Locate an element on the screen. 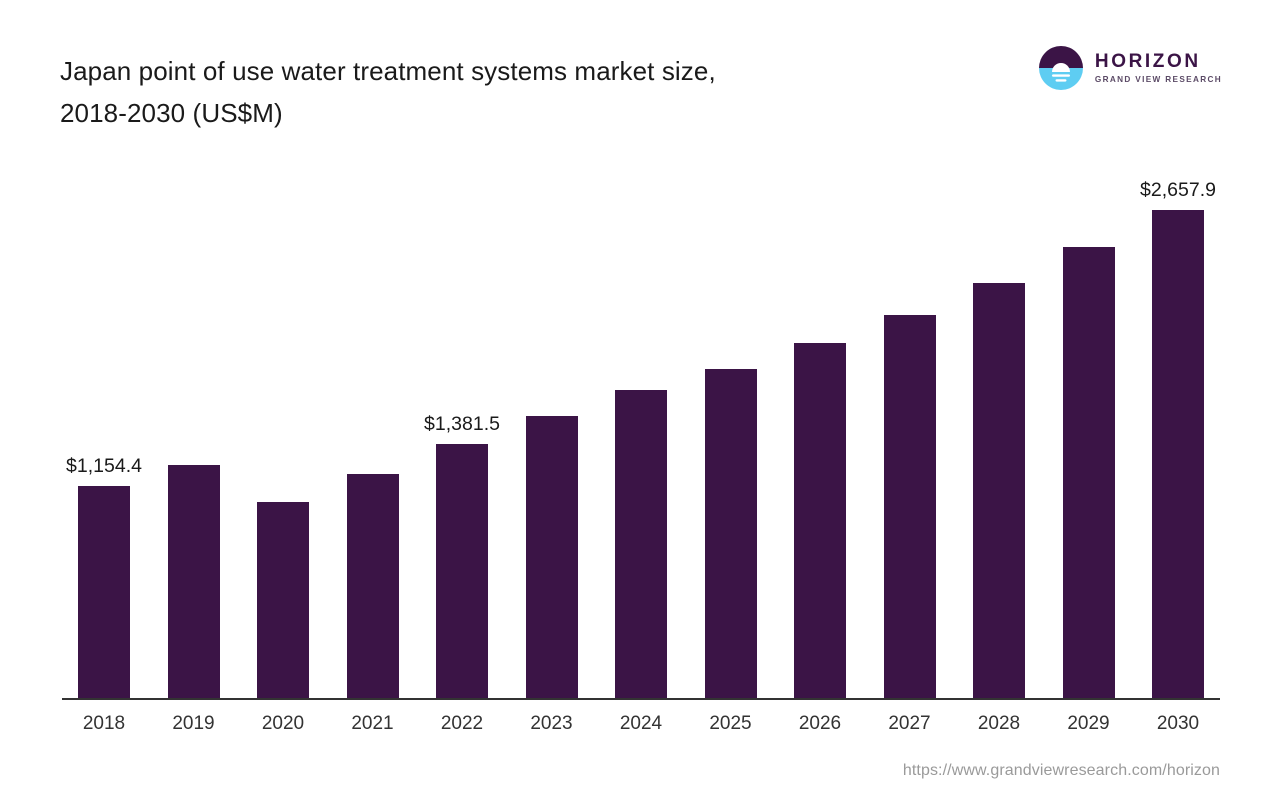 This screenshot has width=1280, height=800. x-tick-2021: 2021 is located at coordinates (372, 723).